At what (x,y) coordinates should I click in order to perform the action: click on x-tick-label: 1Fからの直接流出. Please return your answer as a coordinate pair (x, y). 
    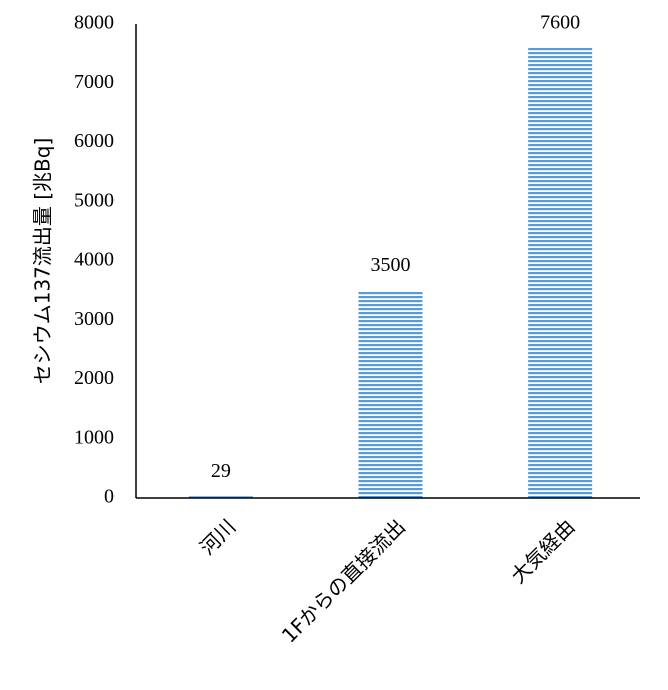
    Looking at the image, I should click on (343, 580).